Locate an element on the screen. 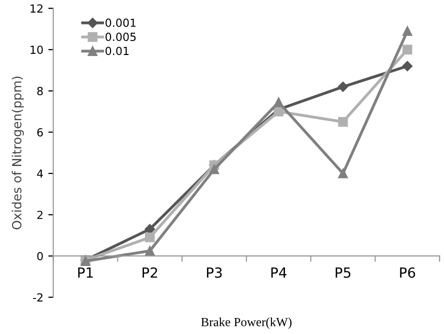 The height and width of the screenshot is (334, 444). y-tick-label: 0 is located at coordinates (40, 256).